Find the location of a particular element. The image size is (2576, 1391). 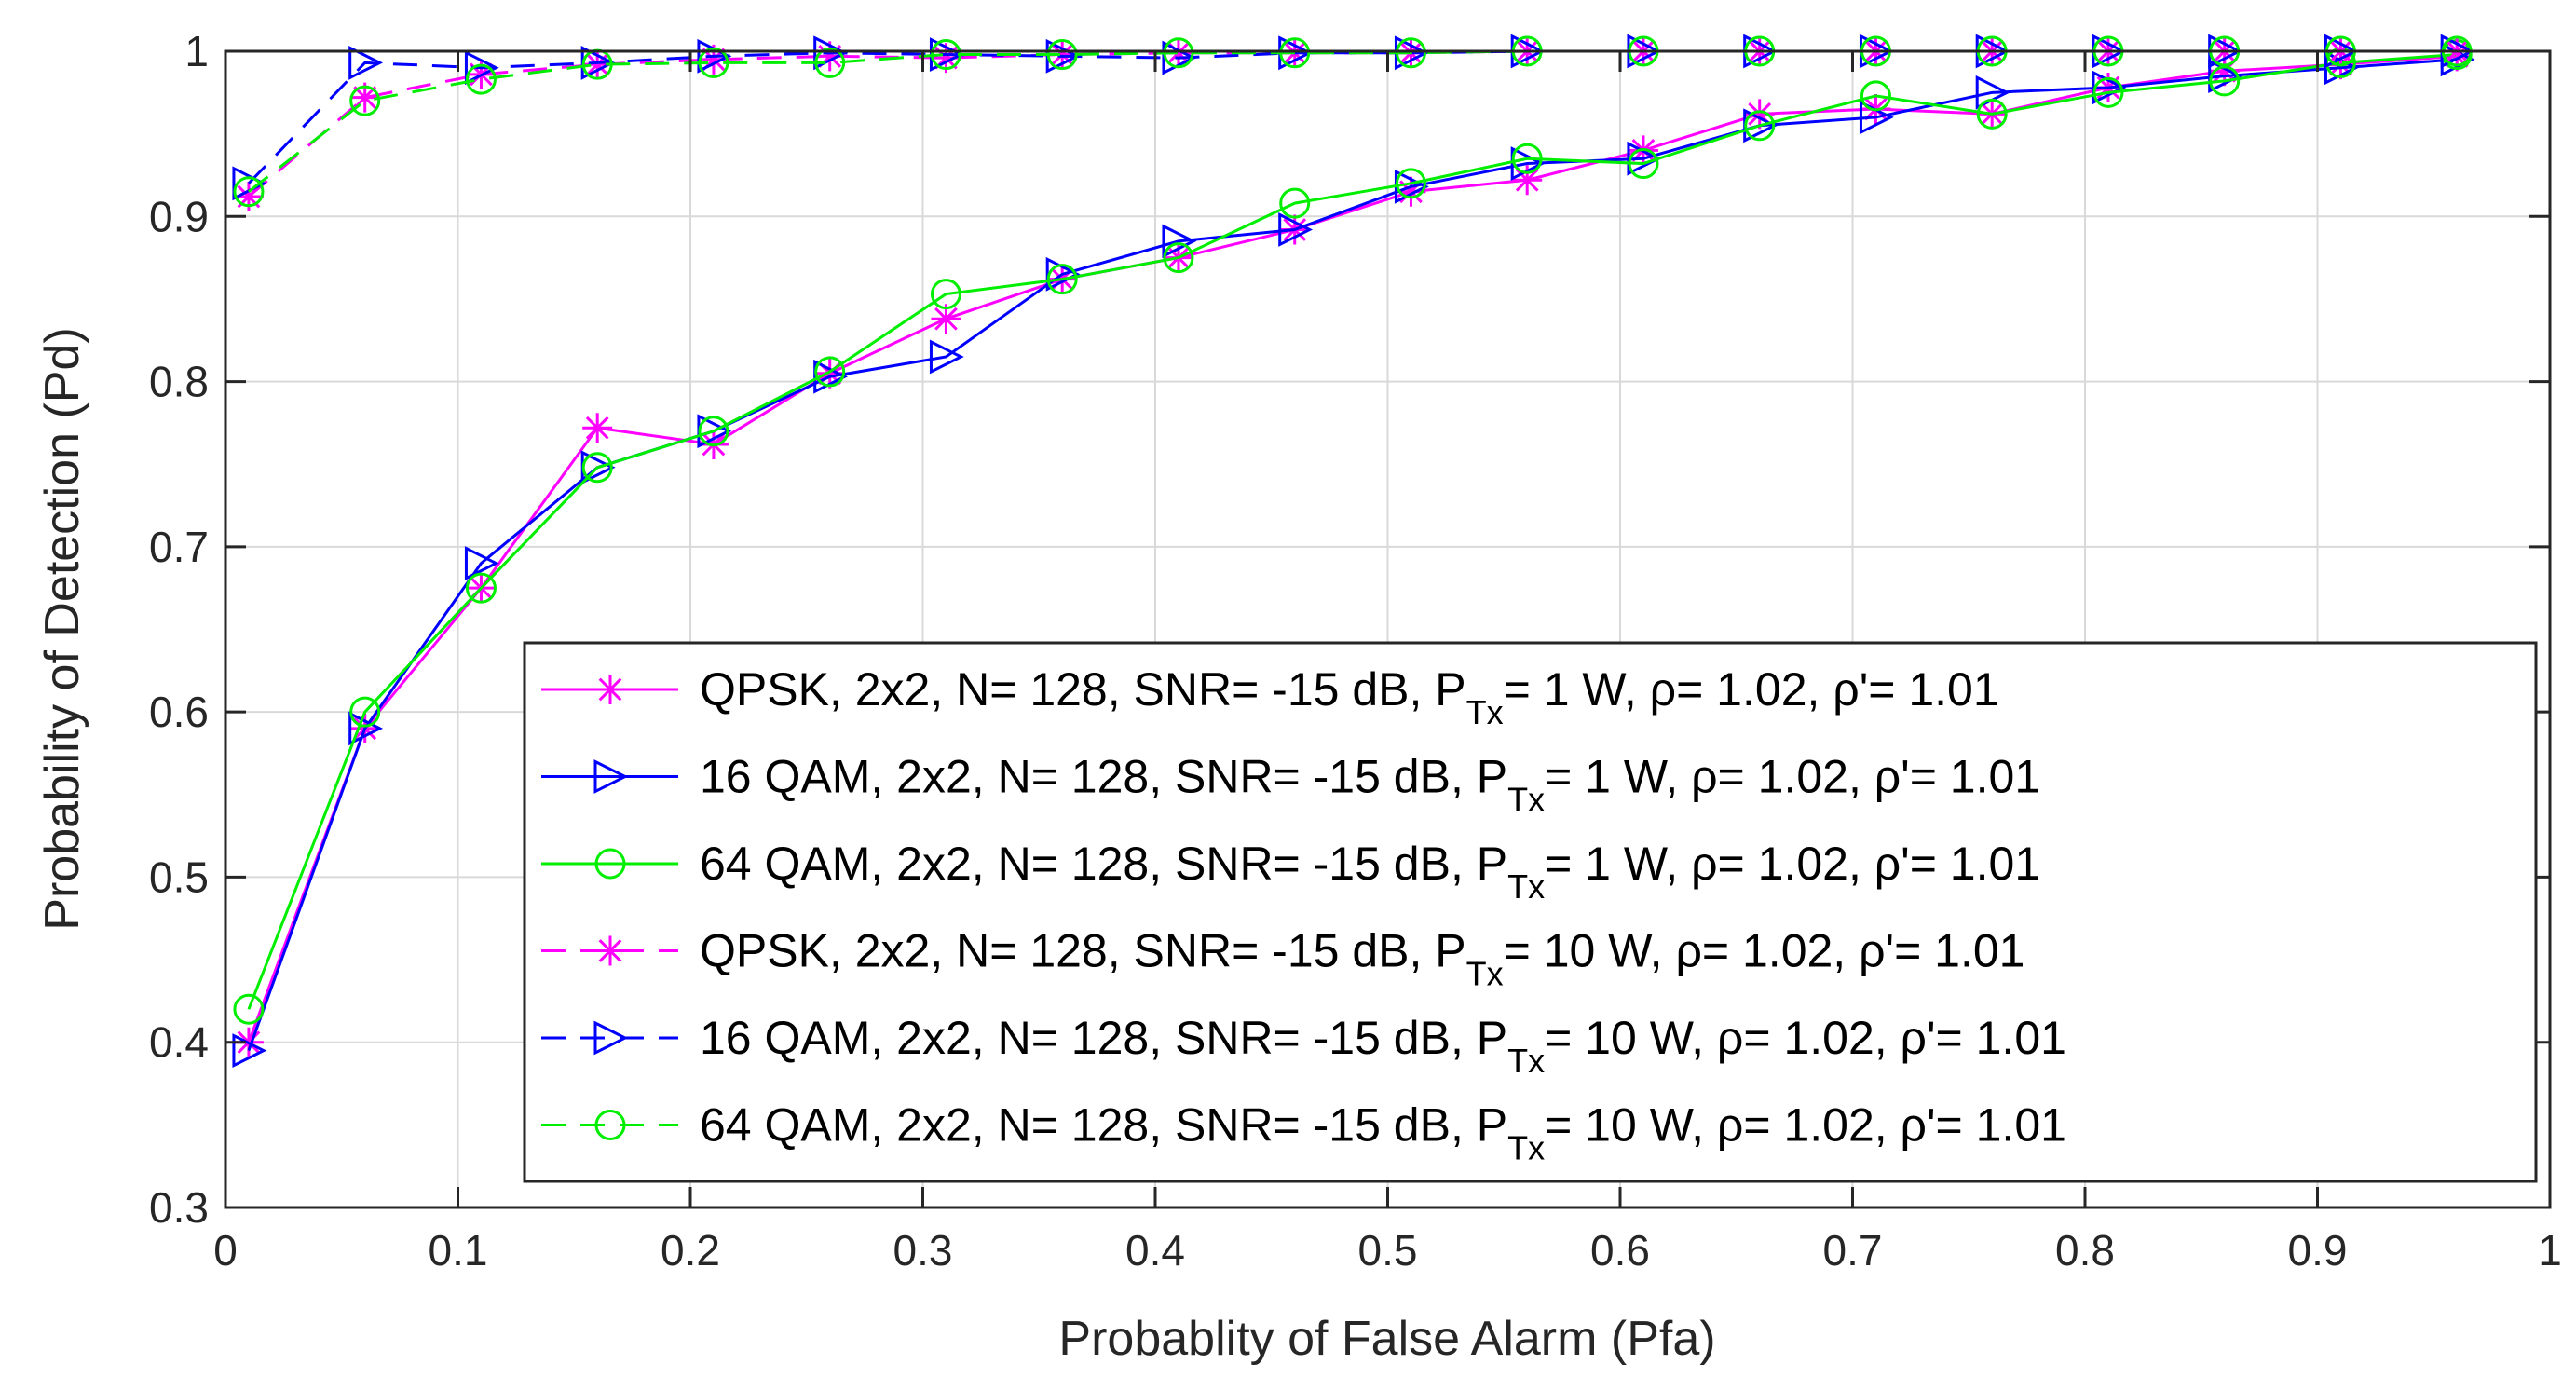

x-tick-label: 0.5 is located at coordinates (1388, 1250).